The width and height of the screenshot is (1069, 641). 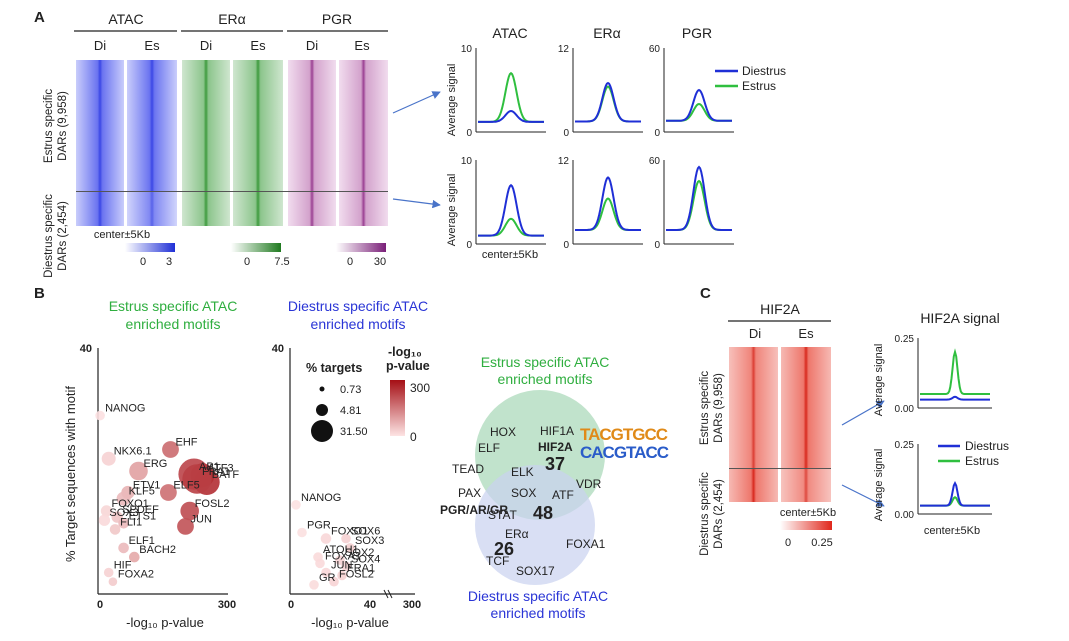 What do you see at coordinates (511, 210) in the screenshot?
I see `profile-line-diestrus-atac-diestrus-dars` at bounding box center [511, 210].